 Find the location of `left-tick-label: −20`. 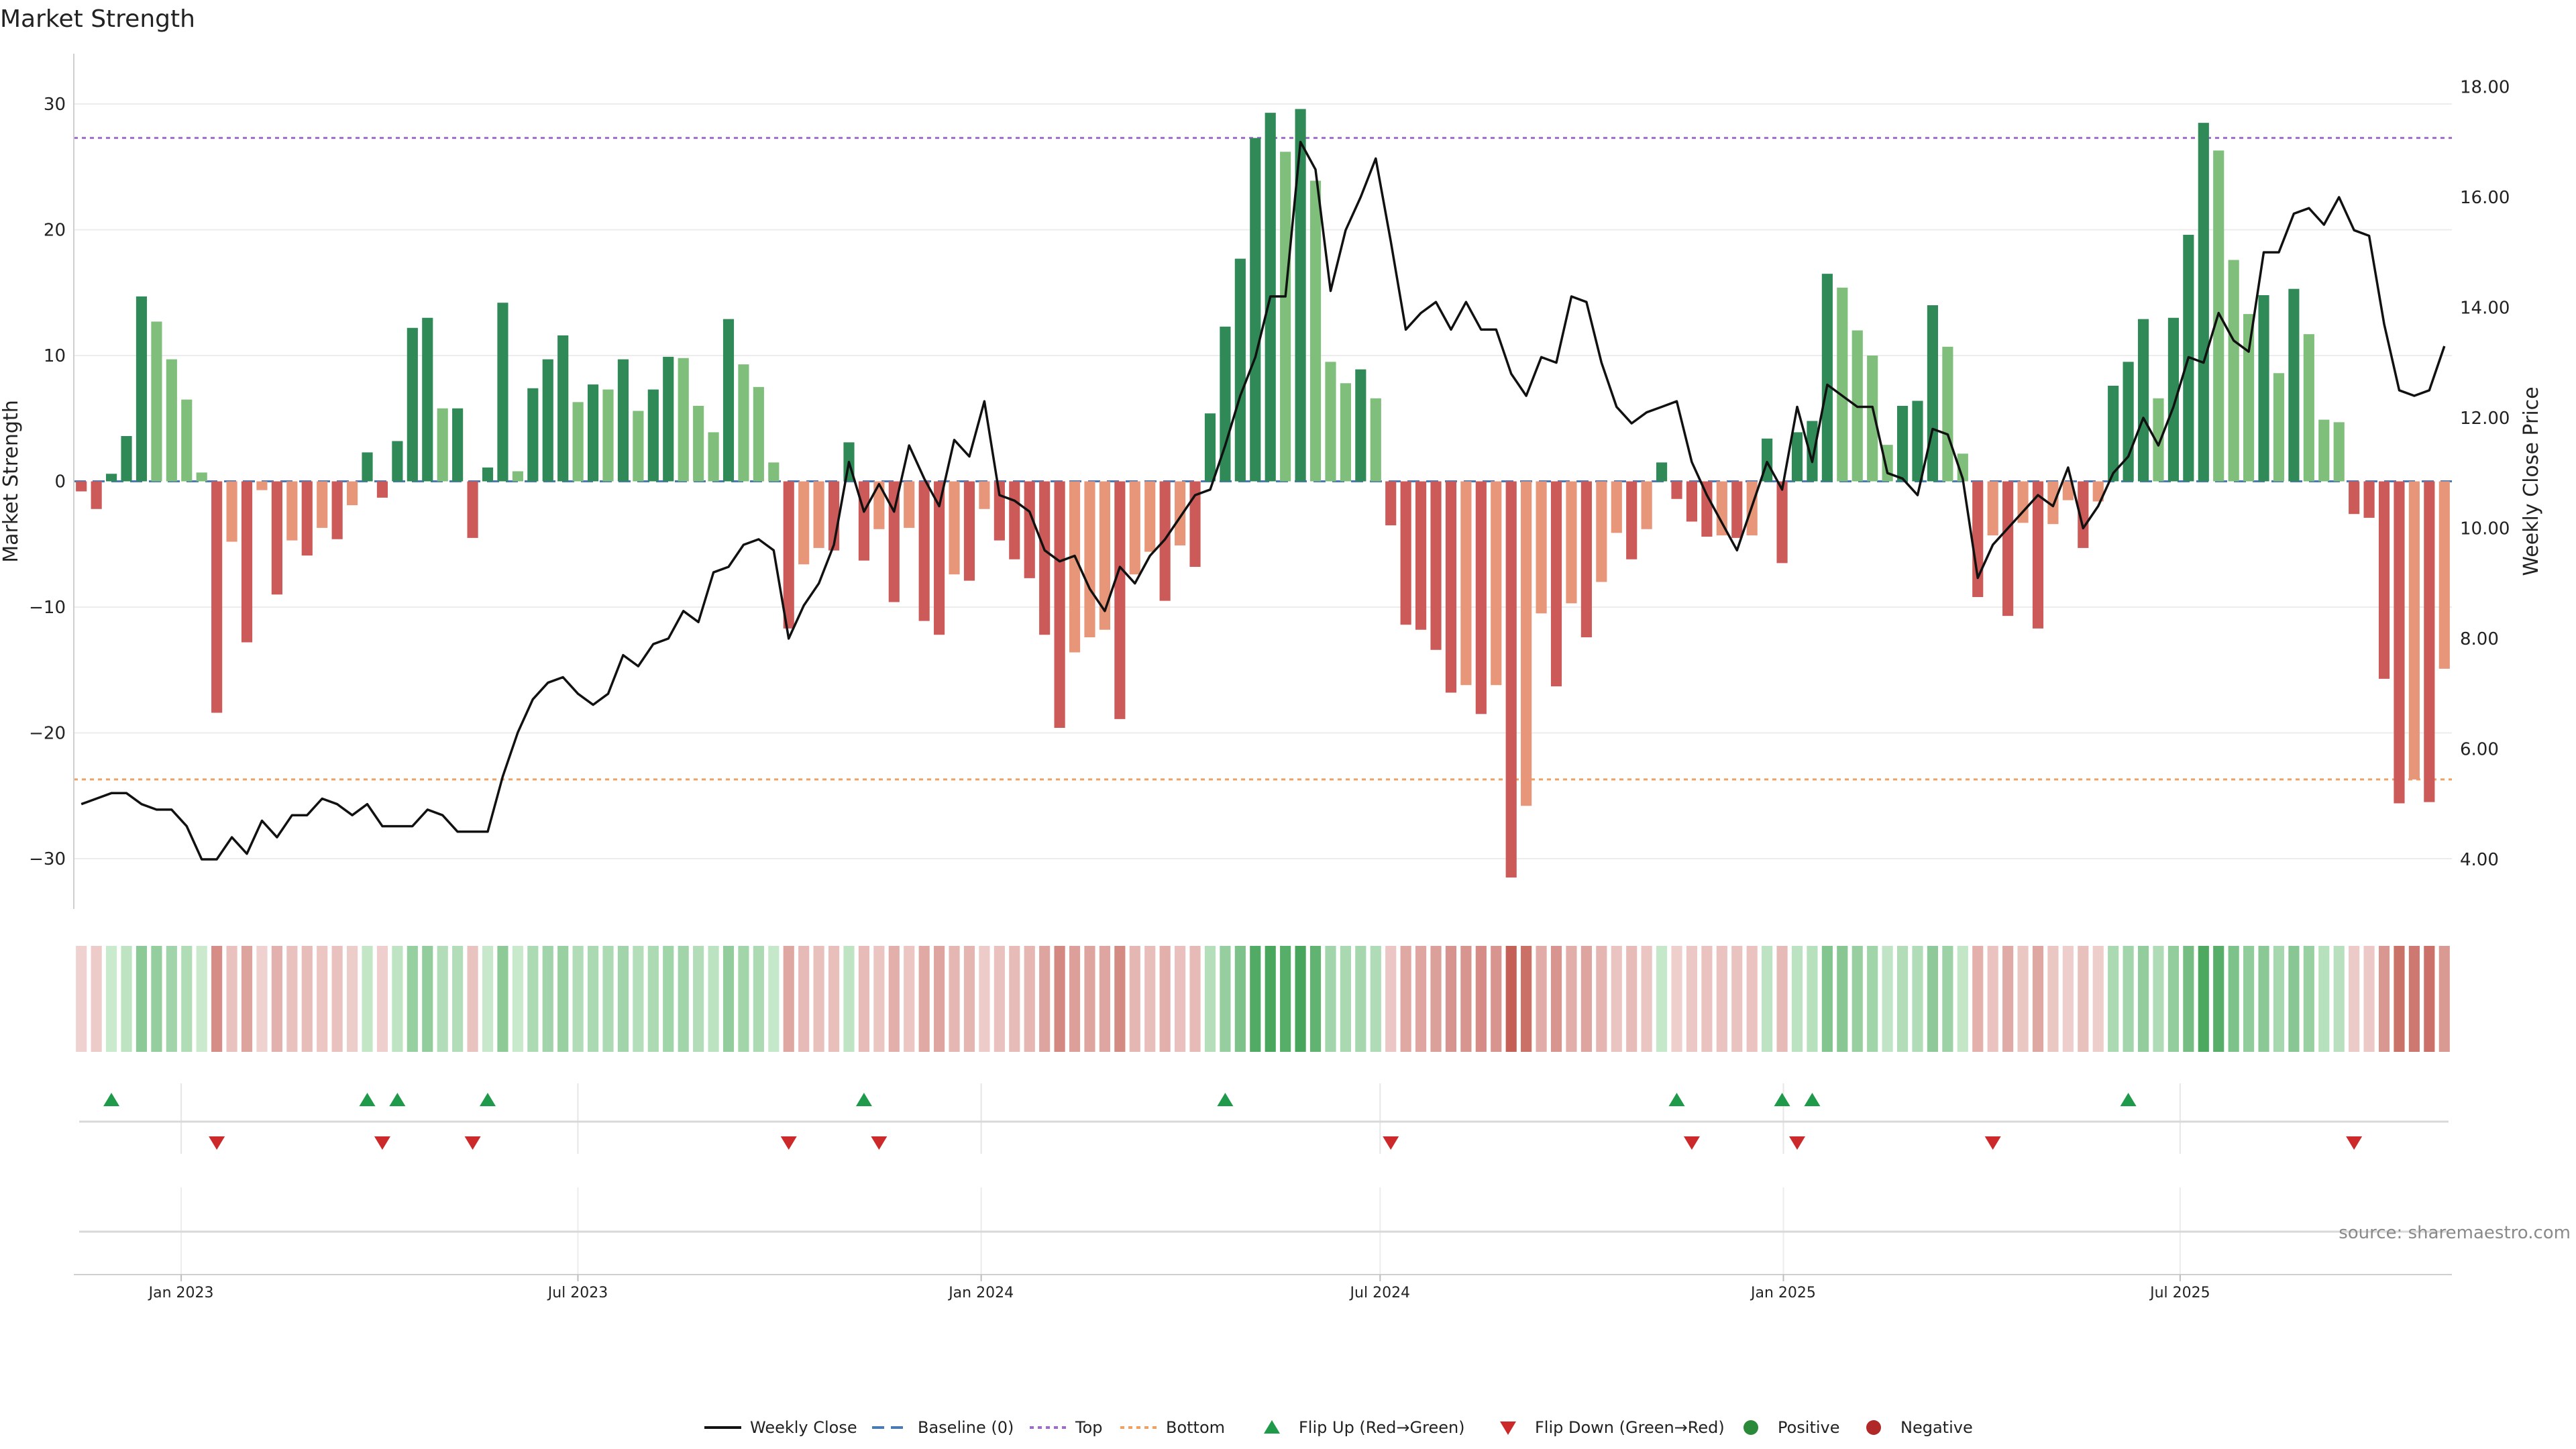

left-tick-label: −20 is located at coordinates (47, 734).